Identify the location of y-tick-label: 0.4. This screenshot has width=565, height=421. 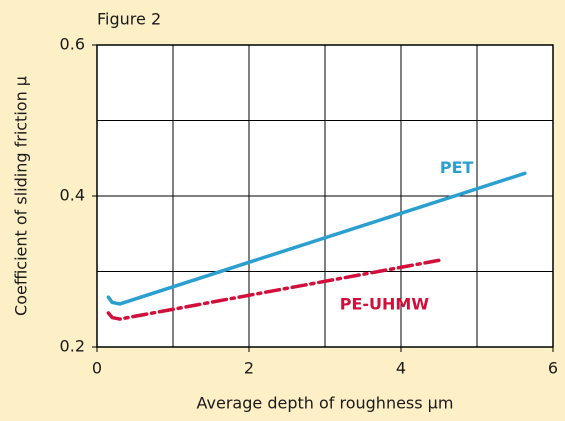
(72, 195).